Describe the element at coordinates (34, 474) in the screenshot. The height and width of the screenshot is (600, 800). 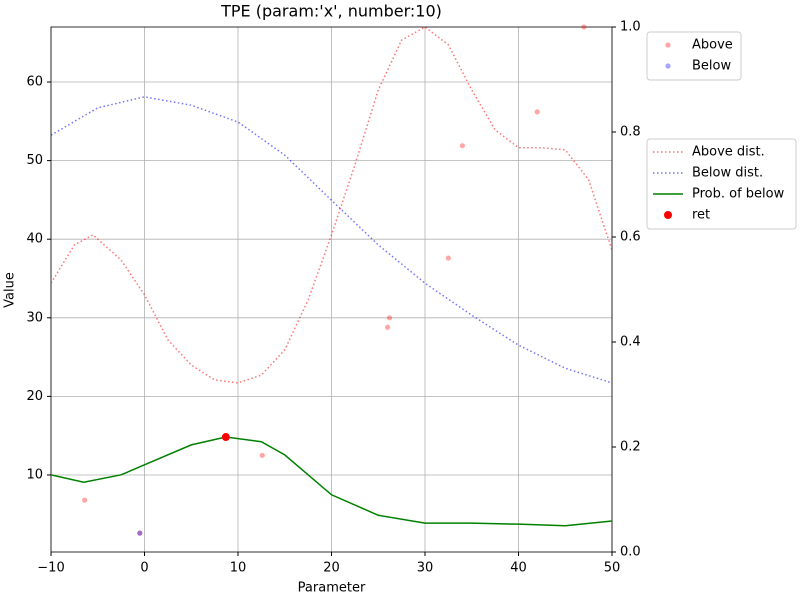
I see `y-tick-label: 10` at that location.